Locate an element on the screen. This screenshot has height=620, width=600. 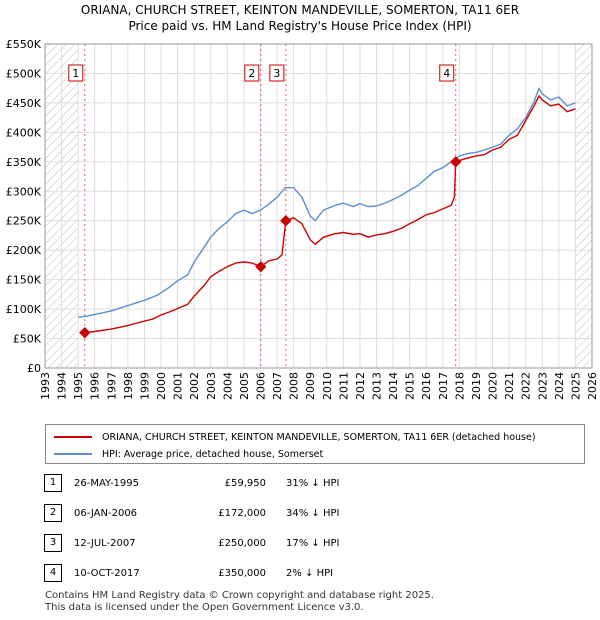
x-tick-label: 2008 is located at coordinates (294, 386).